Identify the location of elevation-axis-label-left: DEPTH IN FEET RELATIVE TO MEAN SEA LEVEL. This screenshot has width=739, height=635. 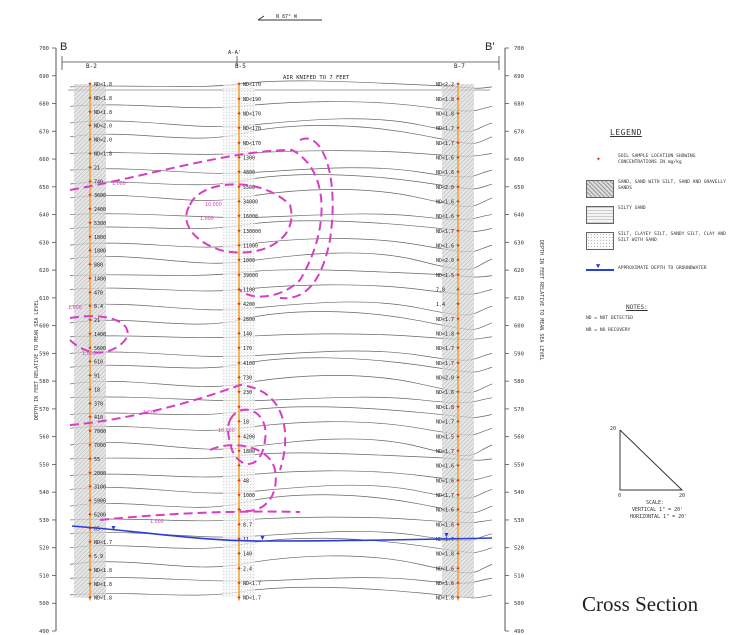
(37, 360).